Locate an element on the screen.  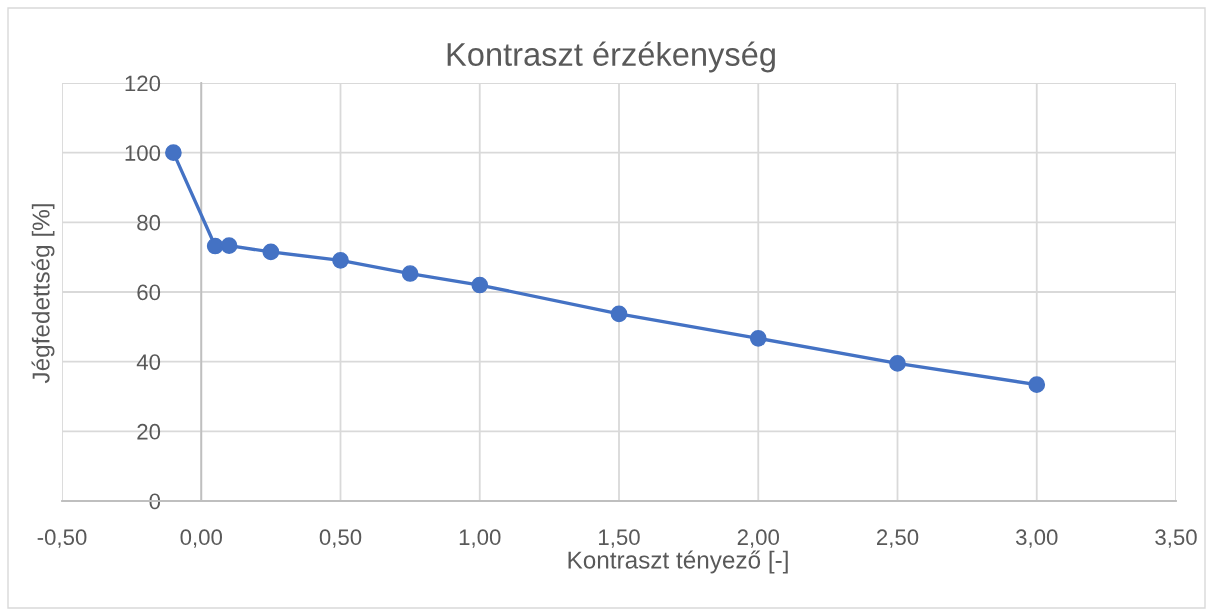
x-tick-label: -0,50 is located at coordinates (62, 538).